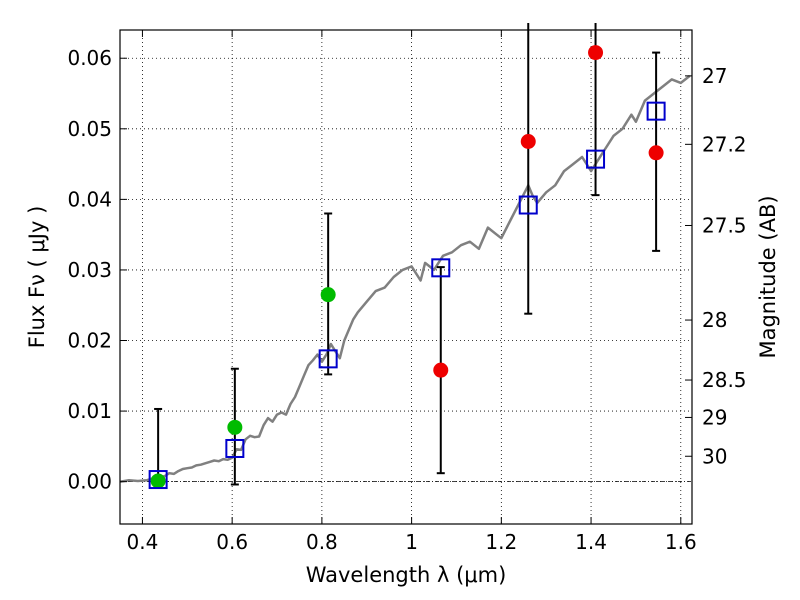  I want to click on y-tick-label: 0.01, so click(89, 411).